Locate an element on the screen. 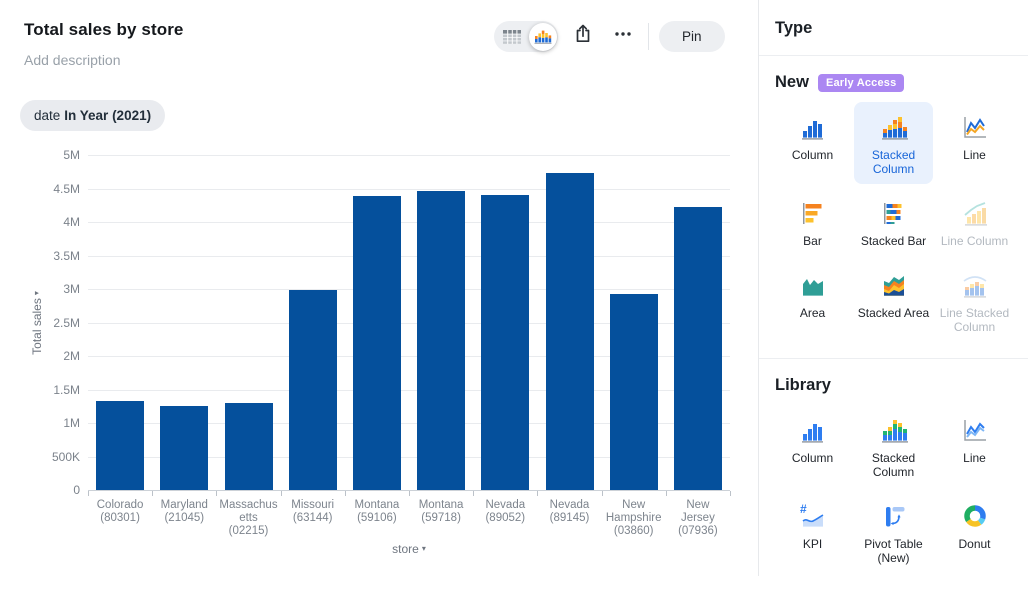 This screenshot has width=1028, height=589. y-tick-label: 1.5M is located at coordinates (66, 389).